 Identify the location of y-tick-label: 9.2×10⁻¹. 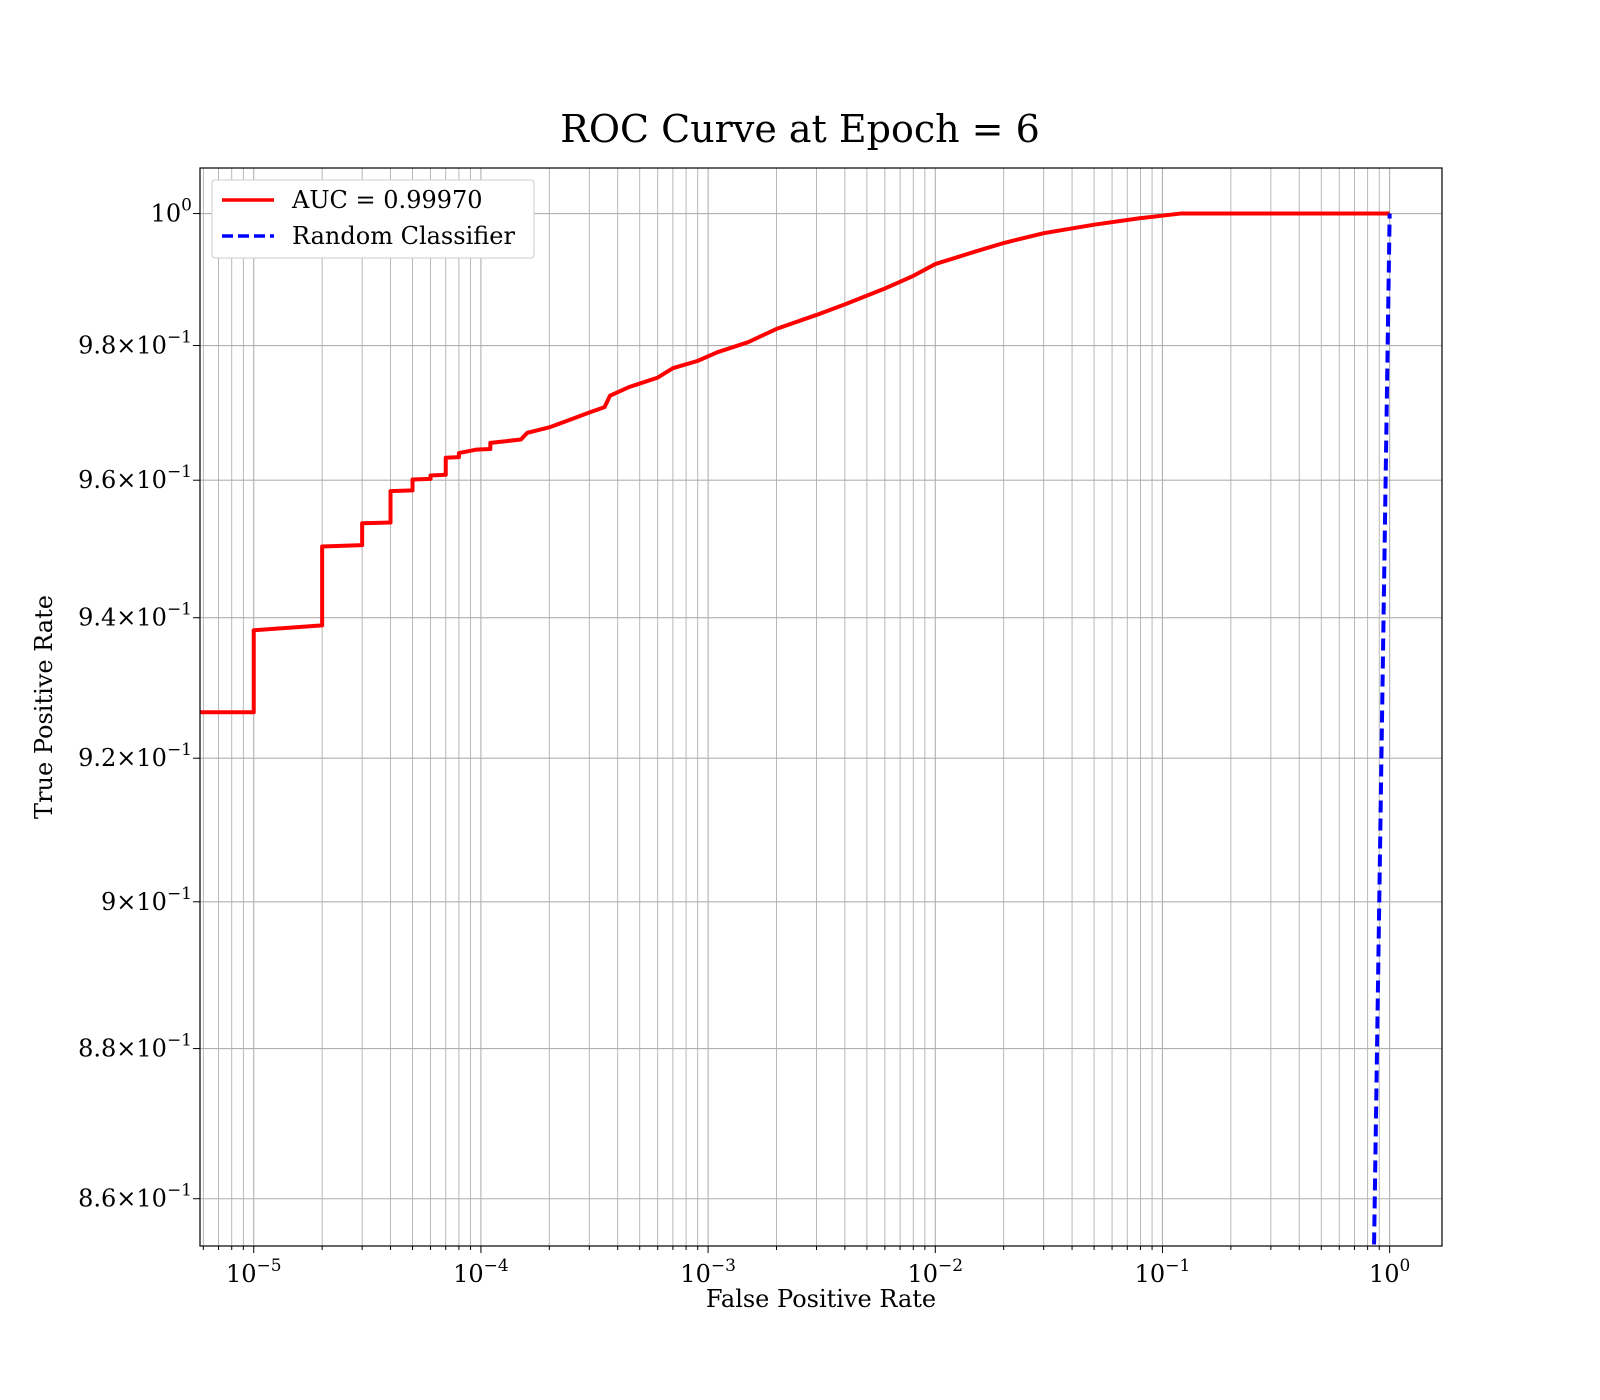
(135, 756).